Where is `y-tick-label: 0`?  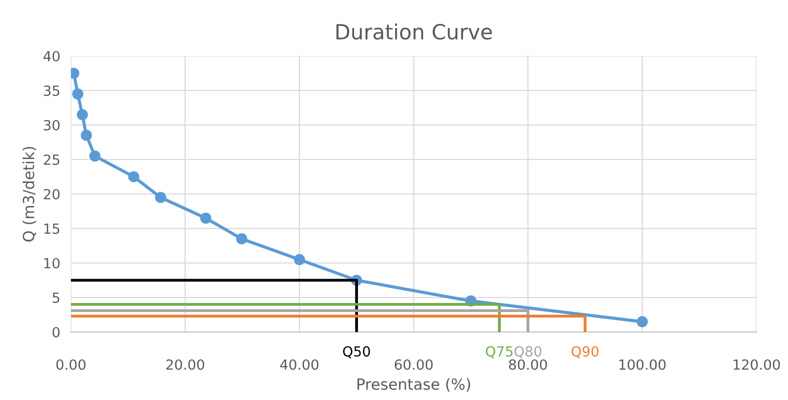
y-tick-label: 0 is located at coordinates (56, 332).